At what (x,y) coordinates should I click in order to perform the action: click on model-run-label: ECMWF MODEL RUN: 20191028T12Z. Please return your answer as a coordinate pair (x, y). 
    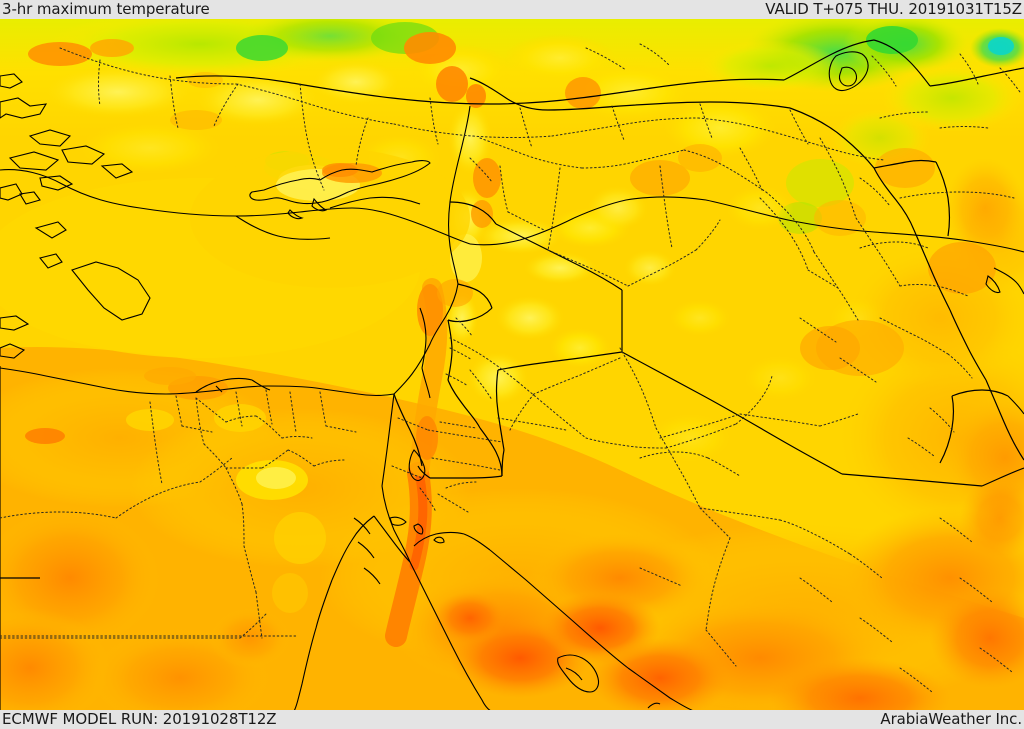
    Looking at the image, I should click on (139, 719).